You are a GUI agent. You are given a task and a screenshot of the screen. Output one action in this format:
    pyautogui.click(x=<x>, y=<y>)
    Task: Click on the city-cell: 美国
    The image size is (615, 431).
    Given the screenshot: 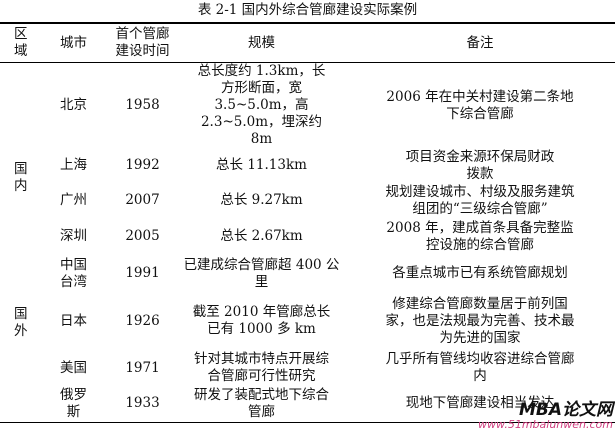 What is the action you would take?
    pyautogui.click(x=73, y=367)
    